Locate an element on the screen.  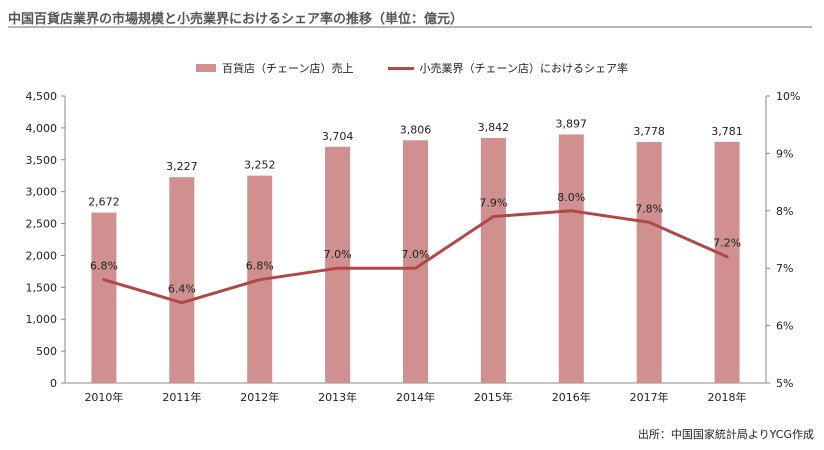
left-tick-label: 4,000 is located at coordinates (42, 128).